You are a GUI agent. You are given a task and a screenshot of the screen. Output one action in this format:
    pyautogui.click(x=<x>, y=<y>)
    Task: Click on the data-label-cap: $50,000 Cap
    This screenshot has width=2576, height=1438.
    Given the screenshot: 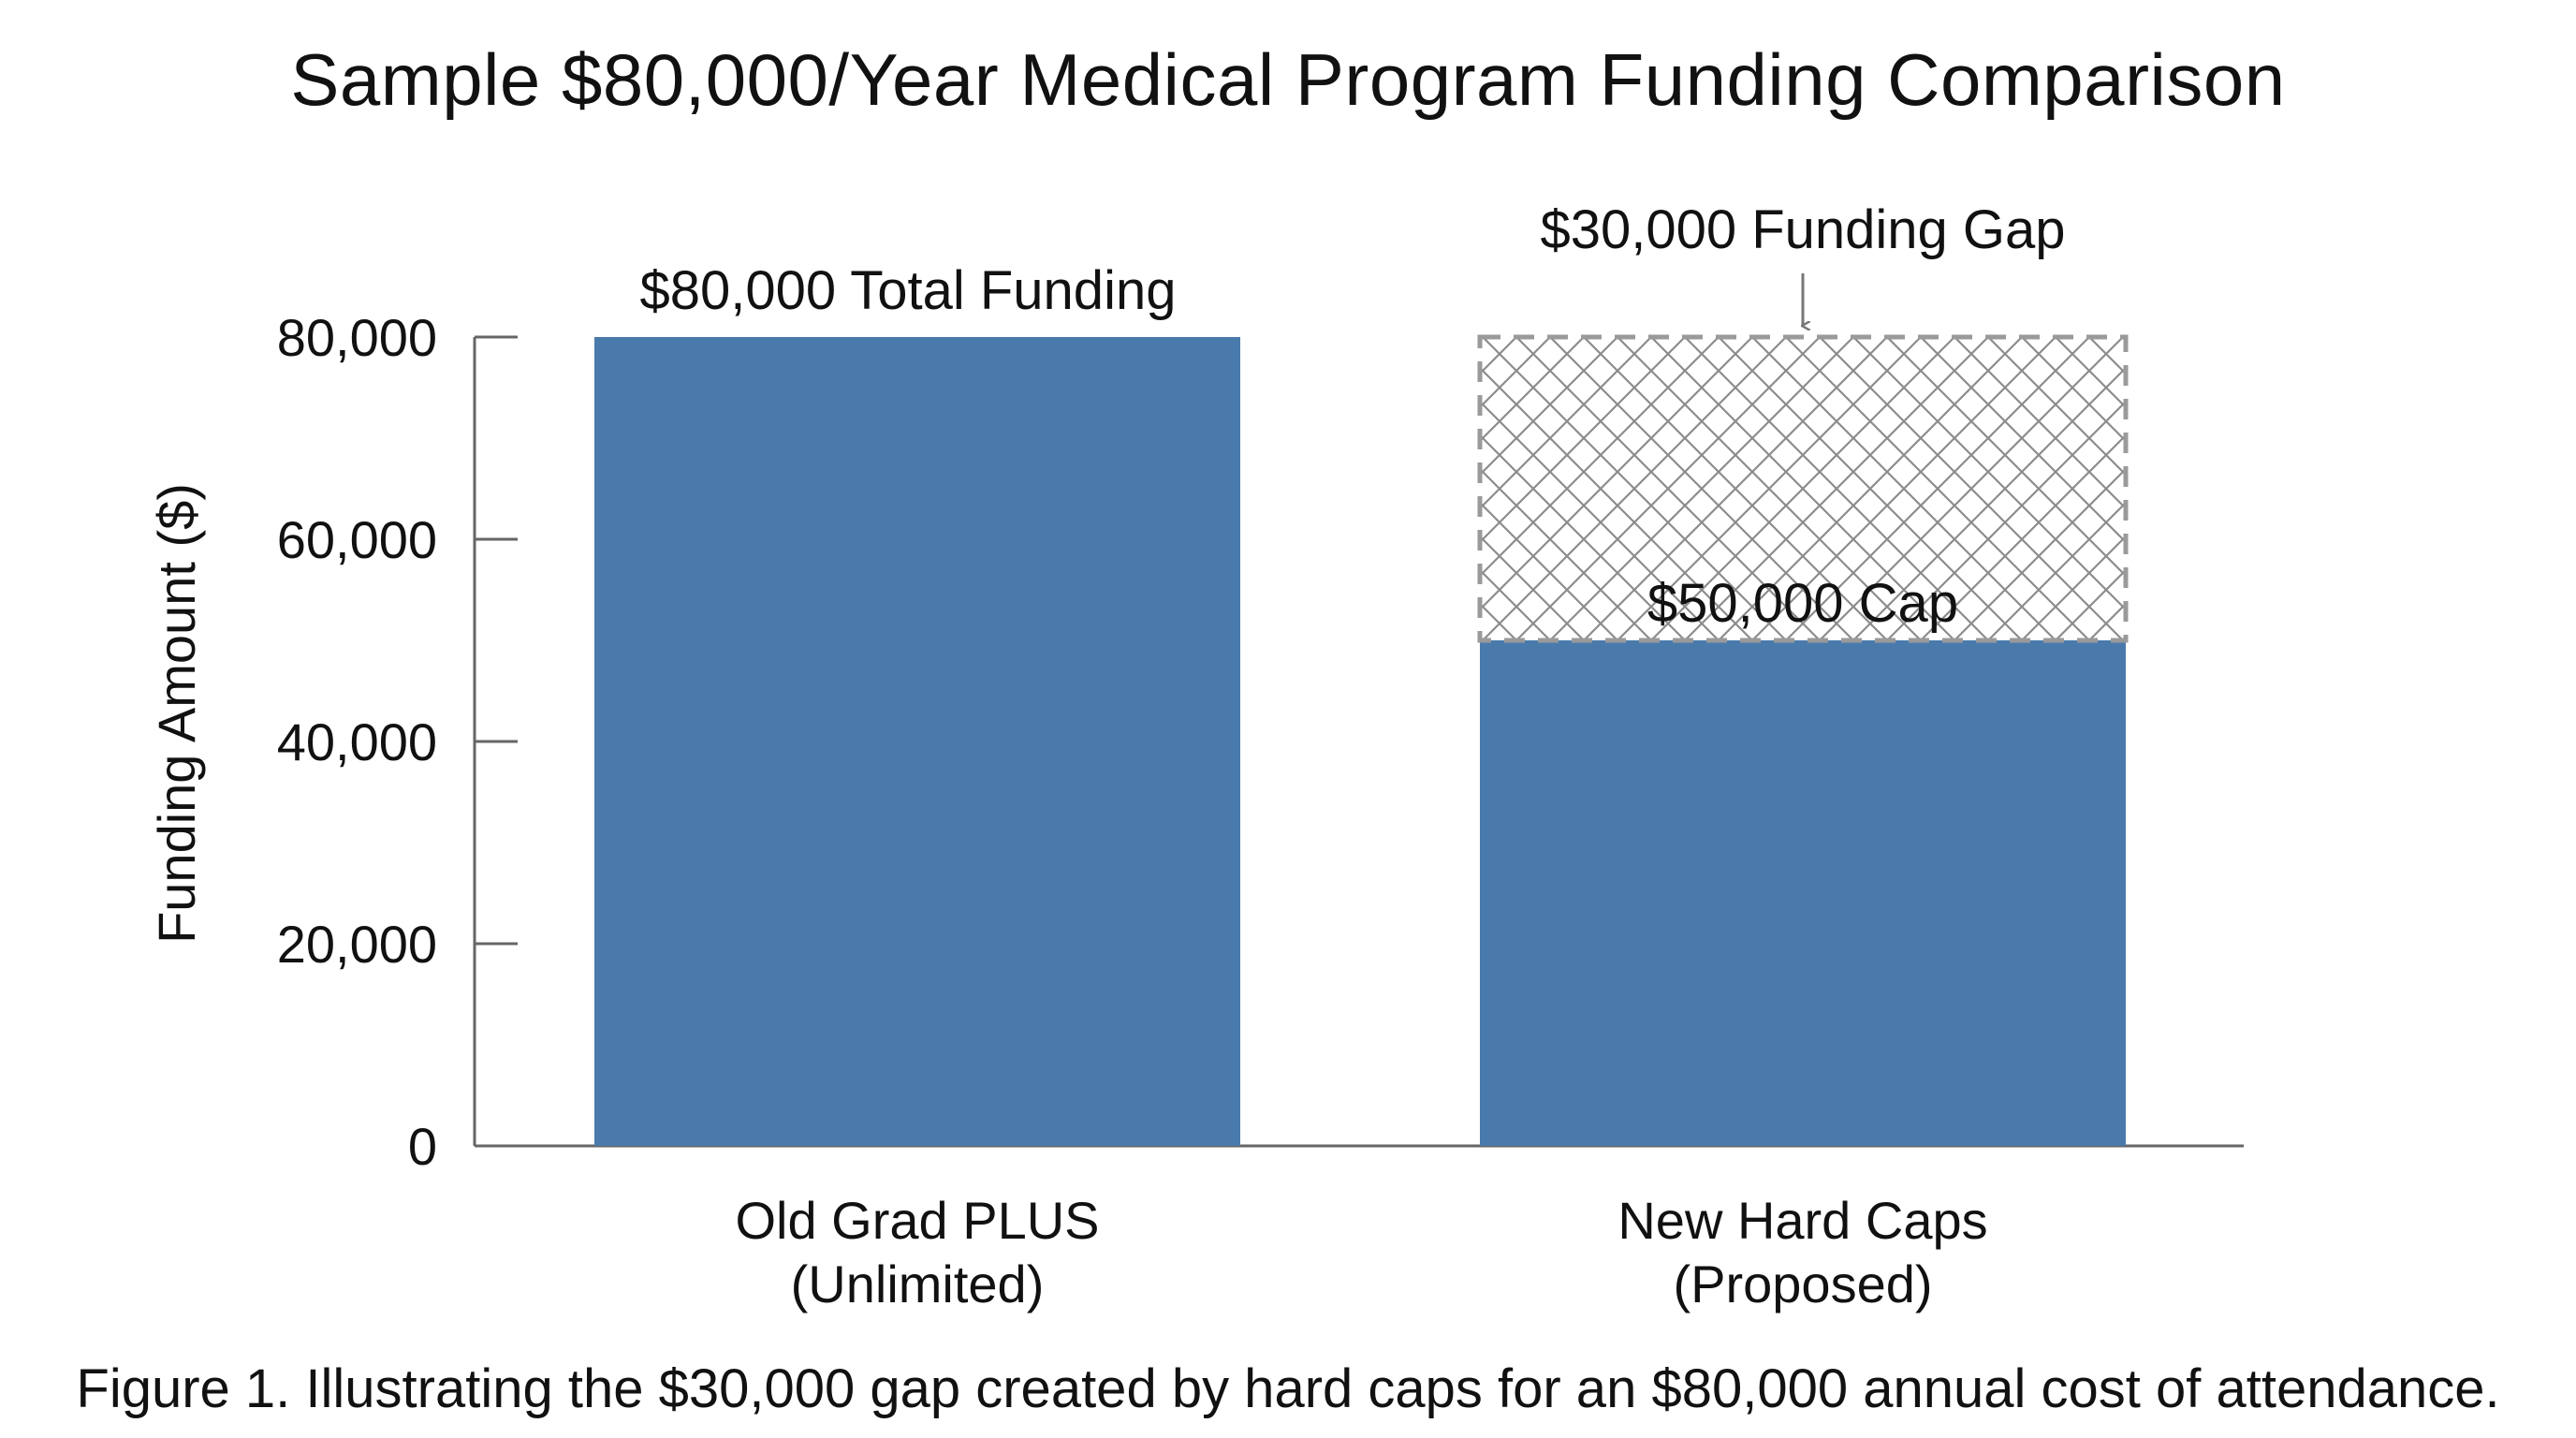 What is the action you would take?
    pyautogui.click(x=1802, y=603)
    